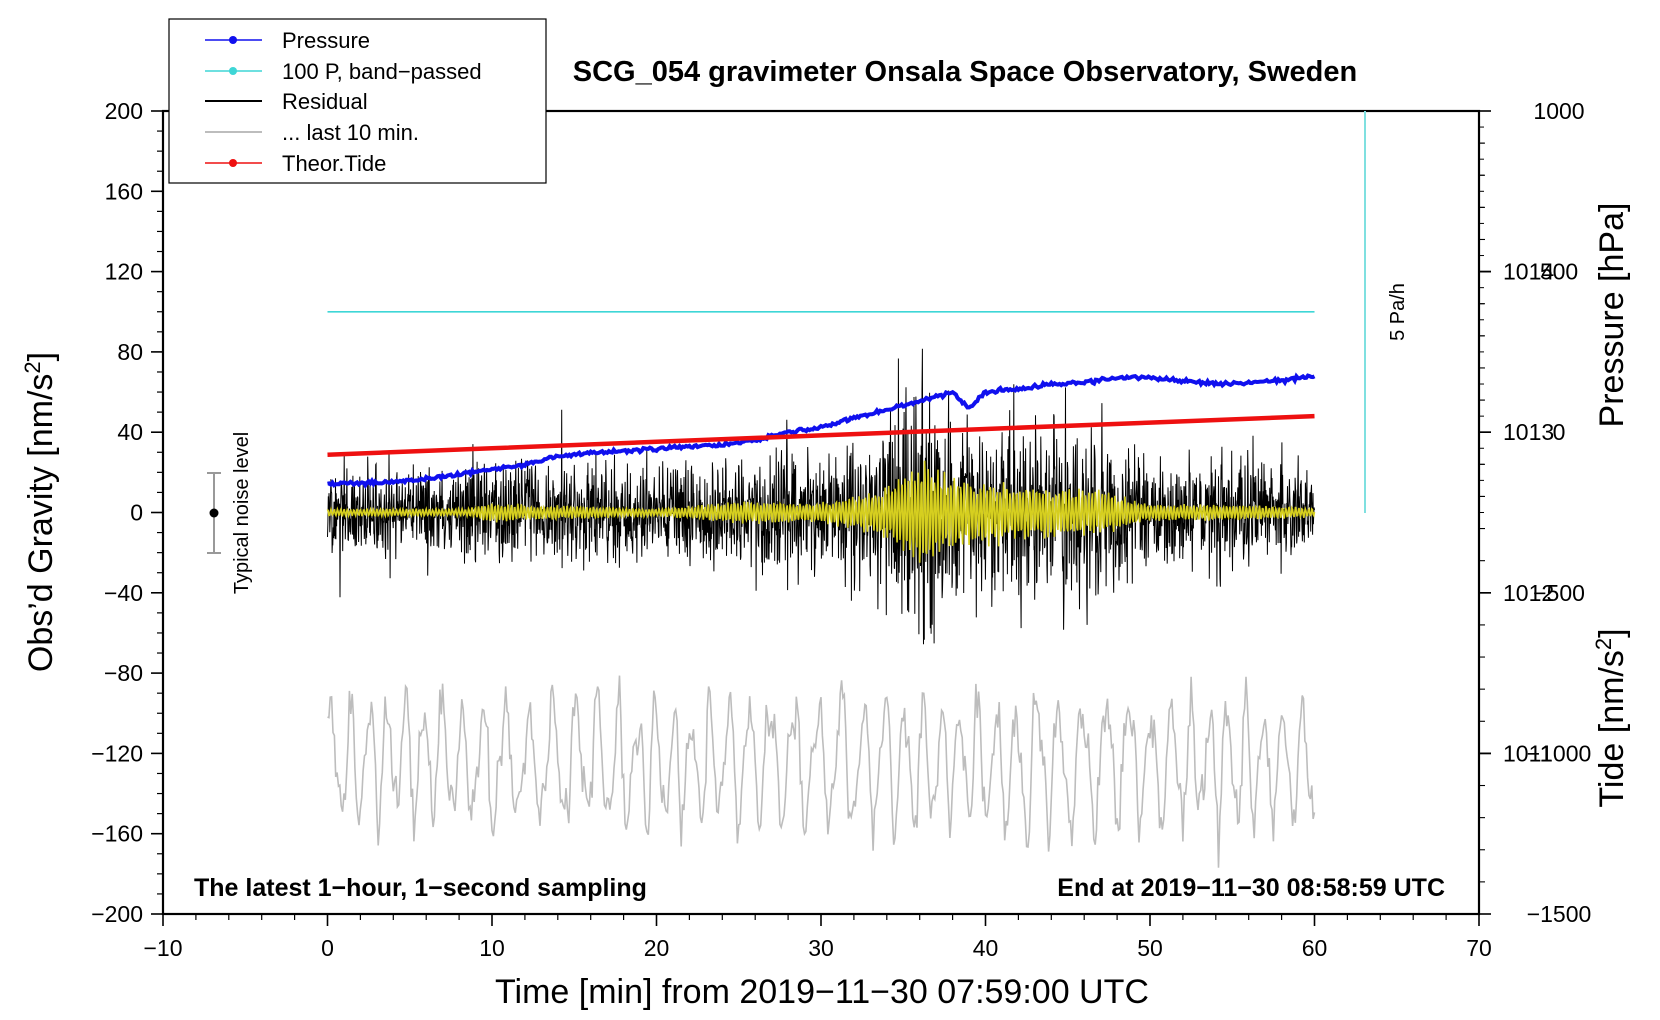  What do you see at coordinates (130, 352) in the screenshot?
I see `y-tick-label: 80` at bounding box center [130, 352].